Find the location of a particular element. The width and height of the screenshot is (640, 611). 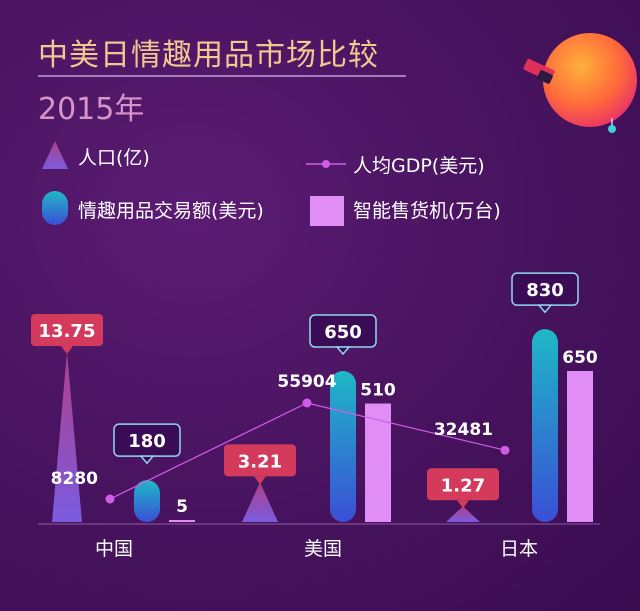

legend-trade is located at coordinates (55, 208).